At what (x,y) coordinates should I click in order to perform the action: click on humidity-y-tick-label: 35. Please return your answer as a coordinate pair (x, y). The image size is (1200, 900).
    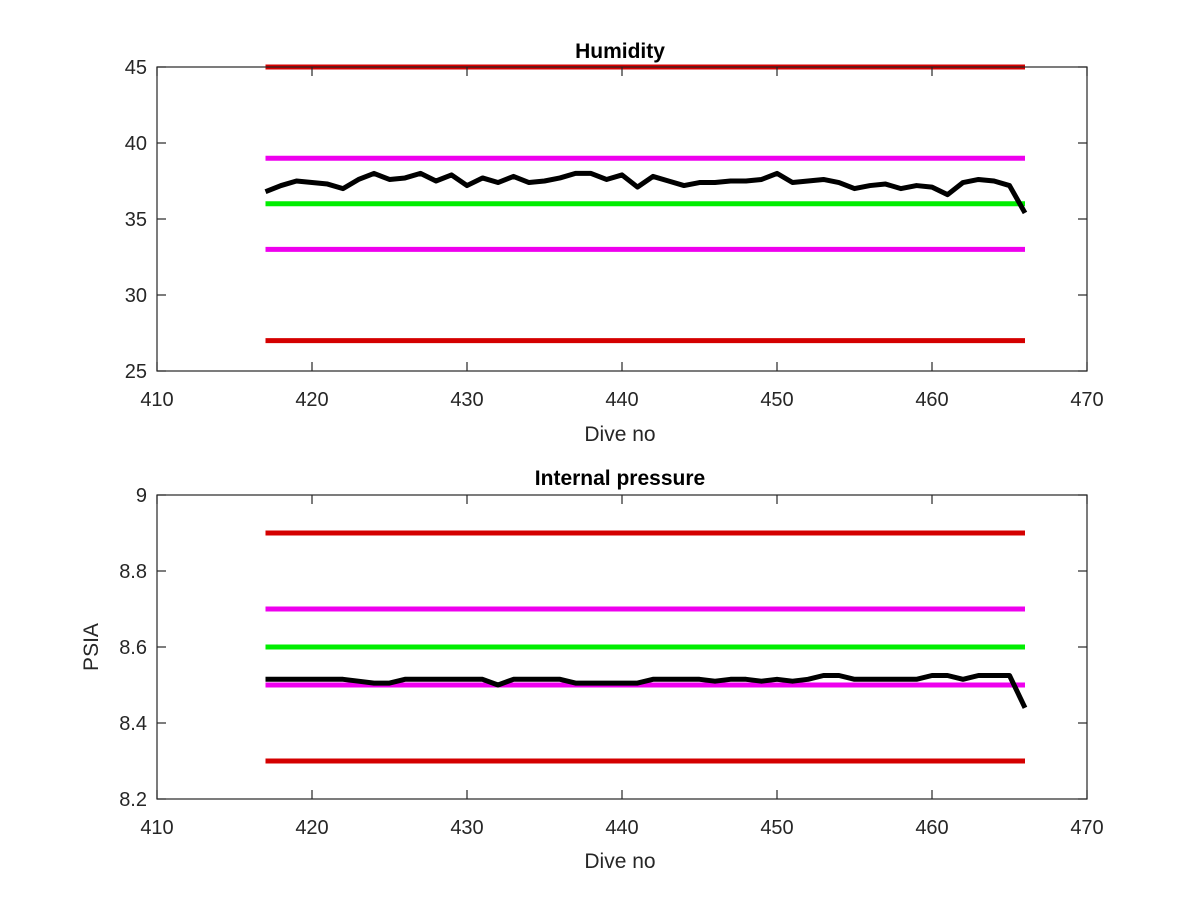
    Looking at the image, I should click on (136, 220).